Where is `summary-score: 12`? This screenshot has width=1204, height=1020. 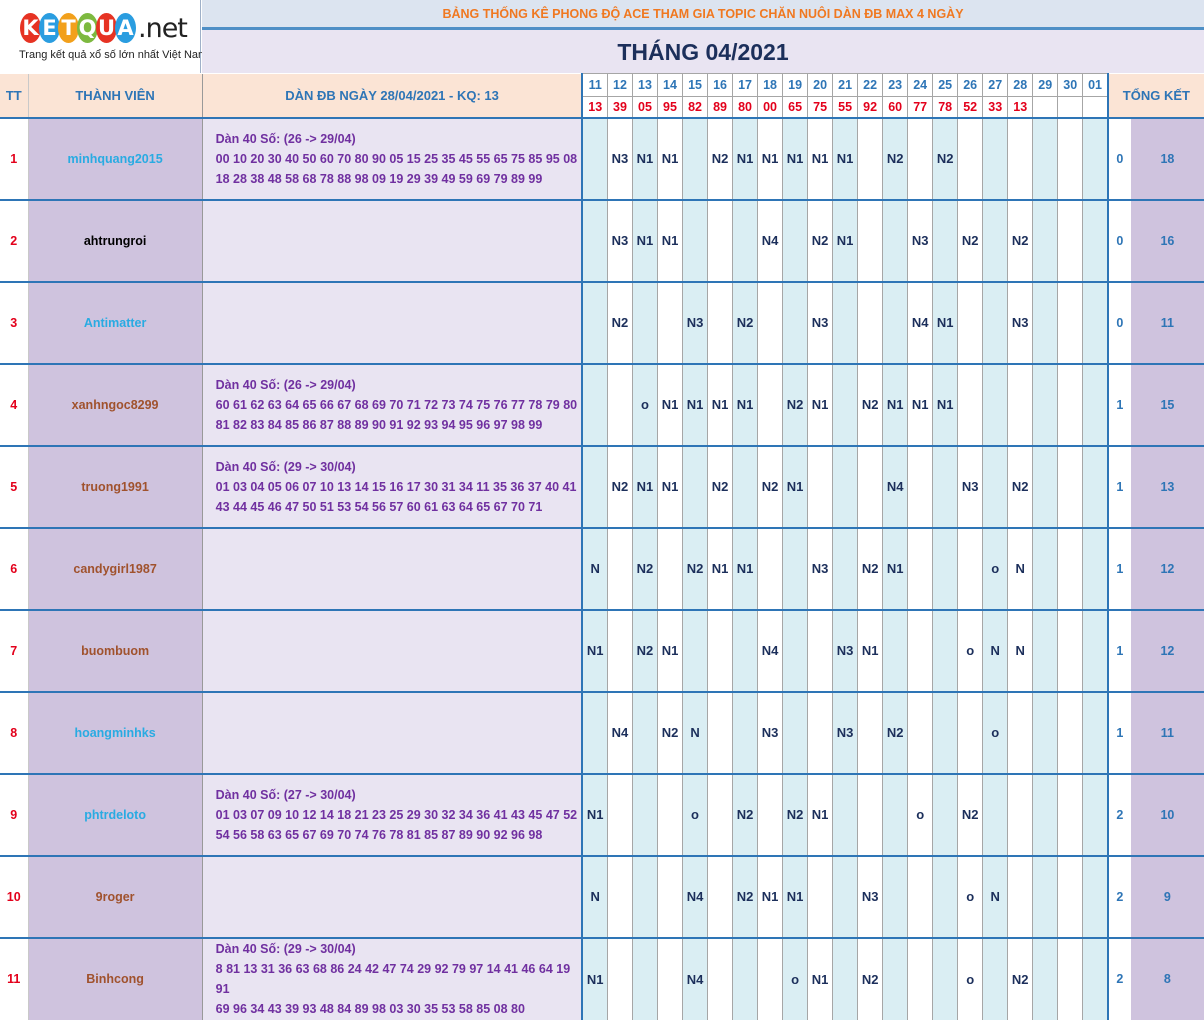 summary-score: 12 is located at coordinates (1167, 650).